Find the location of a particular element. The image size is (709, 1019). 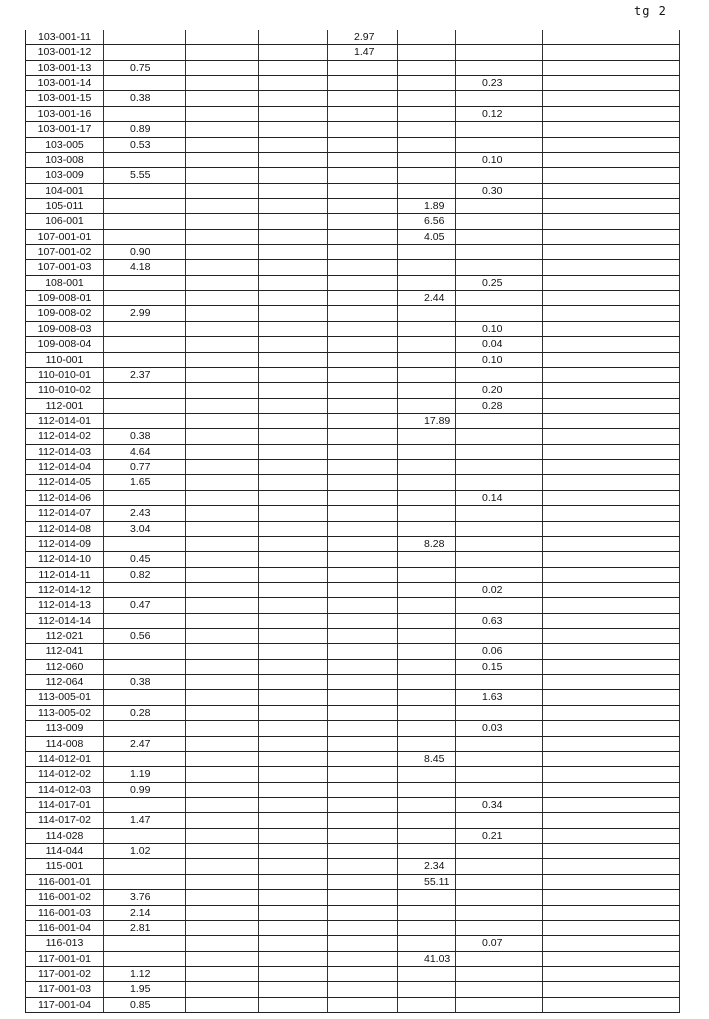

item-code-cell: 114-017-02 is located at coordinates (64, 820).